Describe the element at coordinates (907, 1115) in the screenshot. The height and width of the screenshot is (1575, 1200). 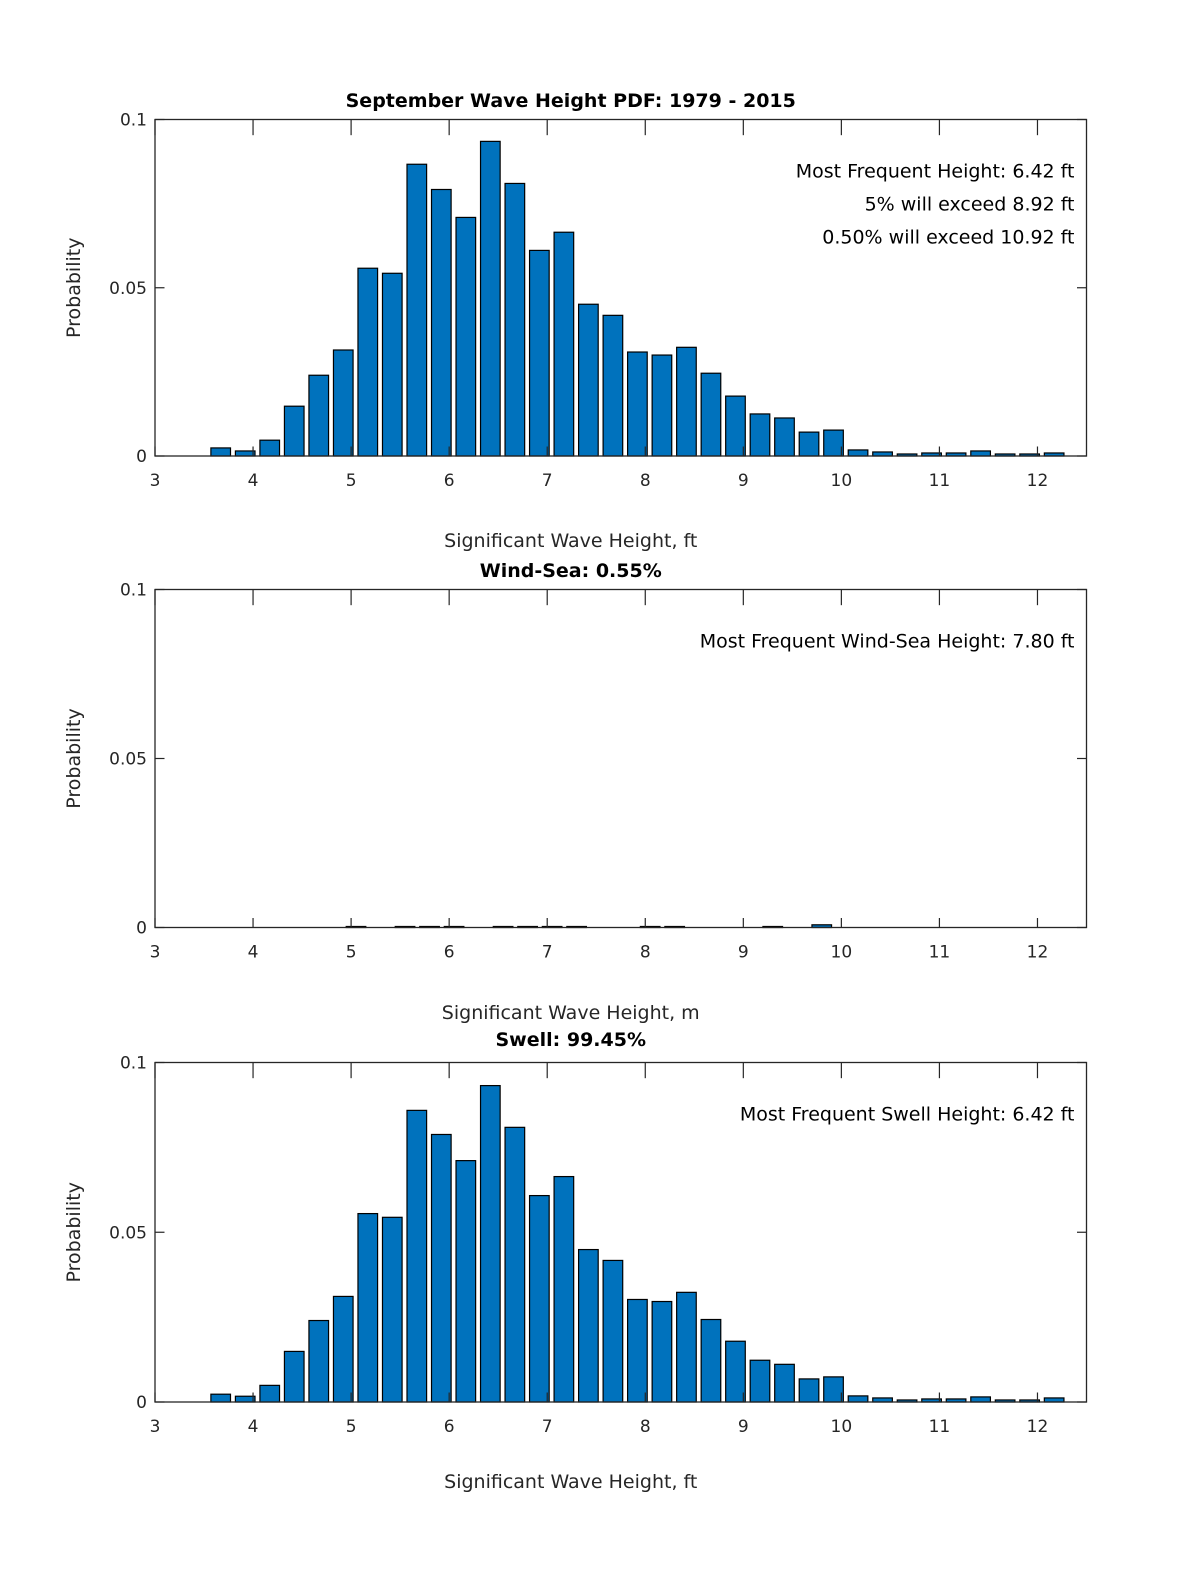
I see `annotation-text: Most Frequent Swell Height: 6.42 ft` at that location.